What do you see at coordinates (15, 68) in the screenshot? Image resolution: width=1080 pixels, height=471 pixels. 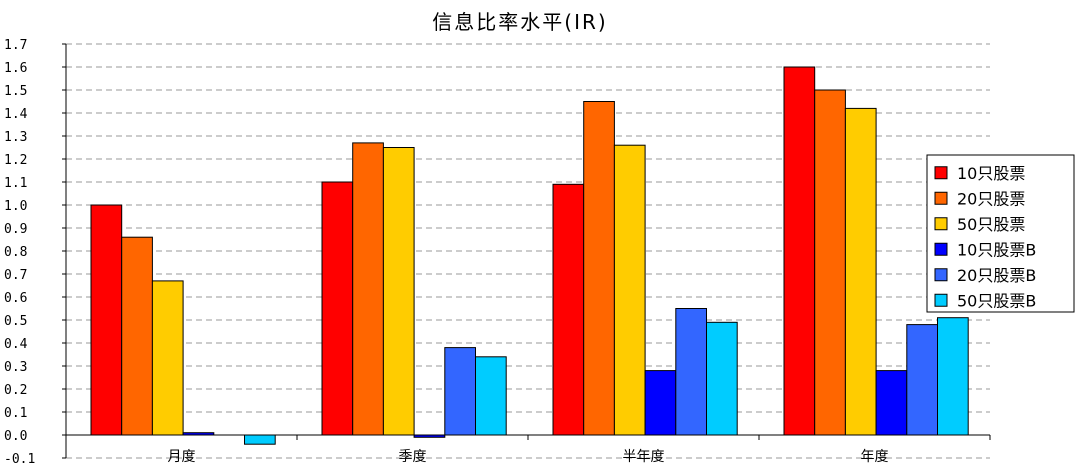 I see `y-tick-label: 1.6` at bounding box center [15, 68].